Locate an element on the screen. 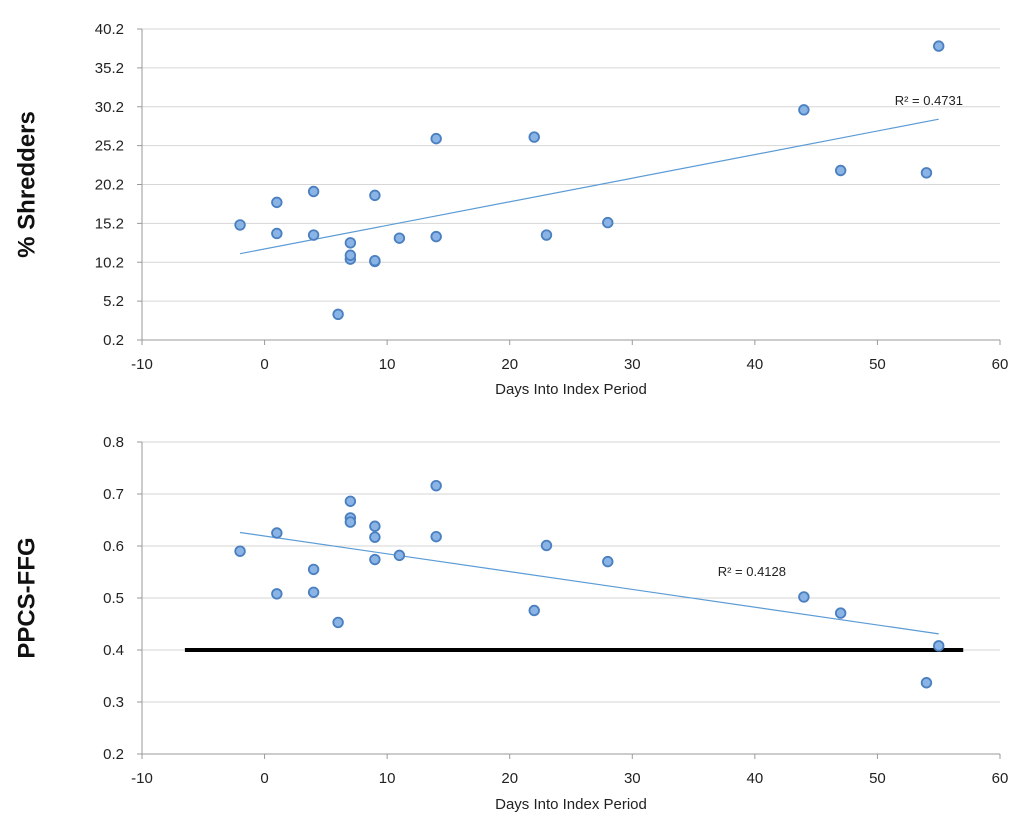  chart2-y-tick-label: 0.4 is located at coordinates (113, 650).